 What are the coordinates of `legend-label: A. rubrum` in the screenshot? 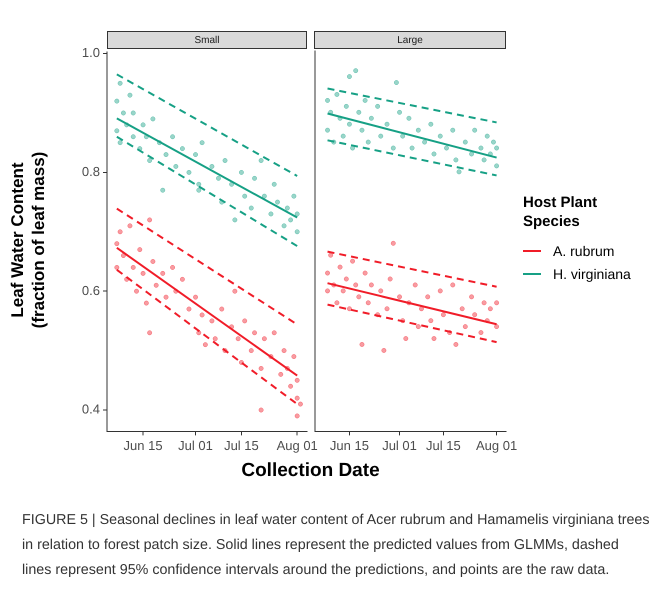 It's located at (583, 250).